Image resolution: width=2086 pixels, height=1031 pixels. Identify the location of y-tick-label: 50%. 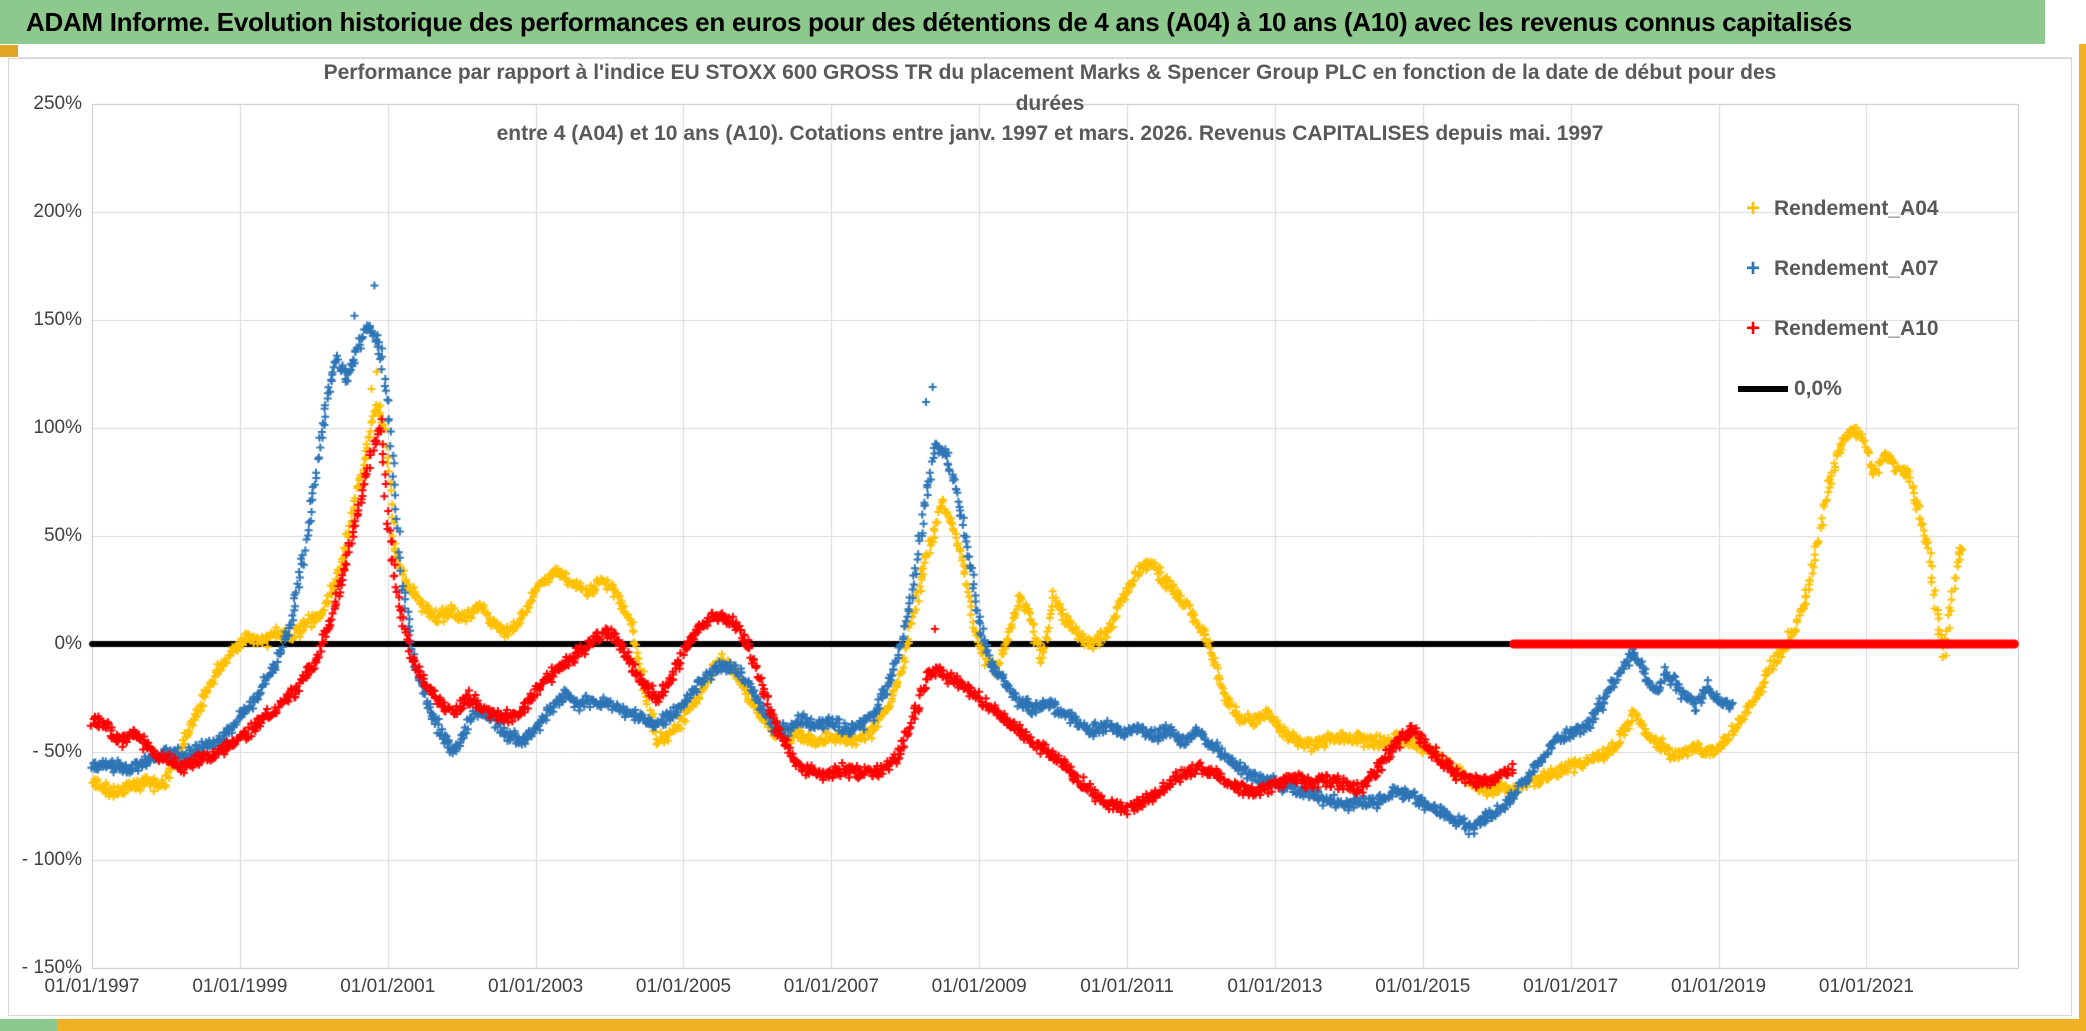
(62, 535).